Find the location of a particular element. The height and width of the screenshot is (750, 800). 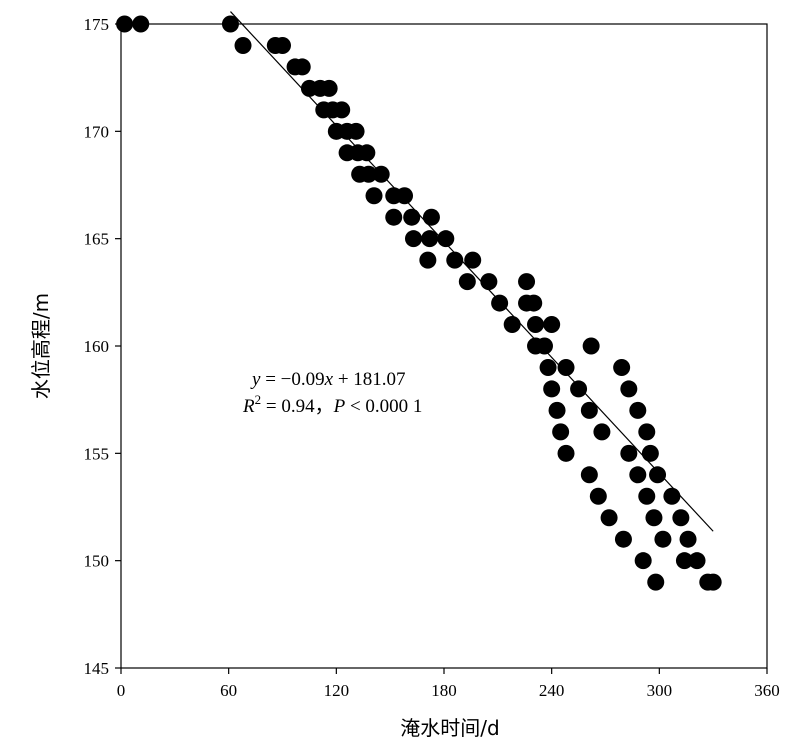

x-tick-label: 180 is located at coordinates (444, 690).